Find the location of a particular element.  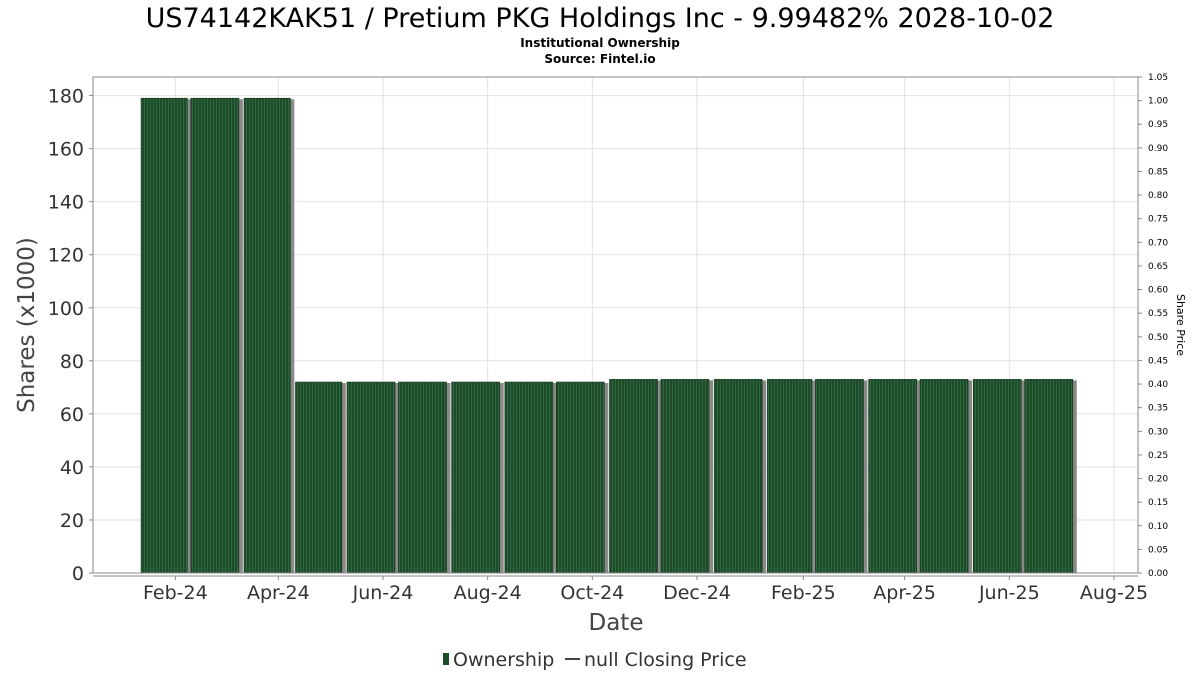

x-tick-label: Apr-25 is located at coordinates (904, 593).